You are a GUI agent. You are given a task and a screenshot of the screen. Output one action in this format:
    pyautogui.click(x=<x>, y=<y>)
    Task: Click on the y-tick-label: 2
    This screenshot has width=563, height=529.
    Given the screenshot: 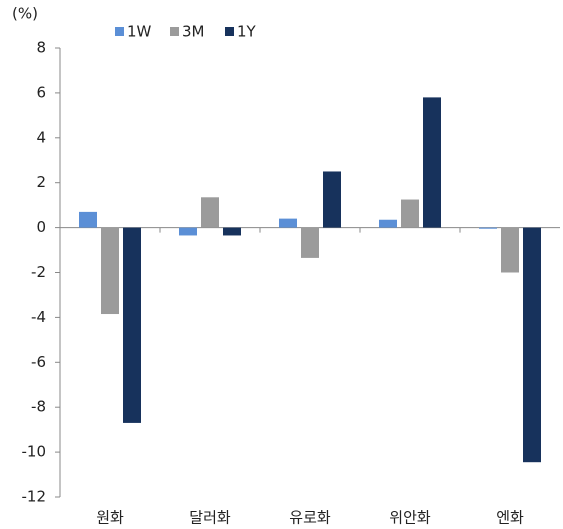 What is the action you would take?
    pyautogui.click(x=41, y=182)
    